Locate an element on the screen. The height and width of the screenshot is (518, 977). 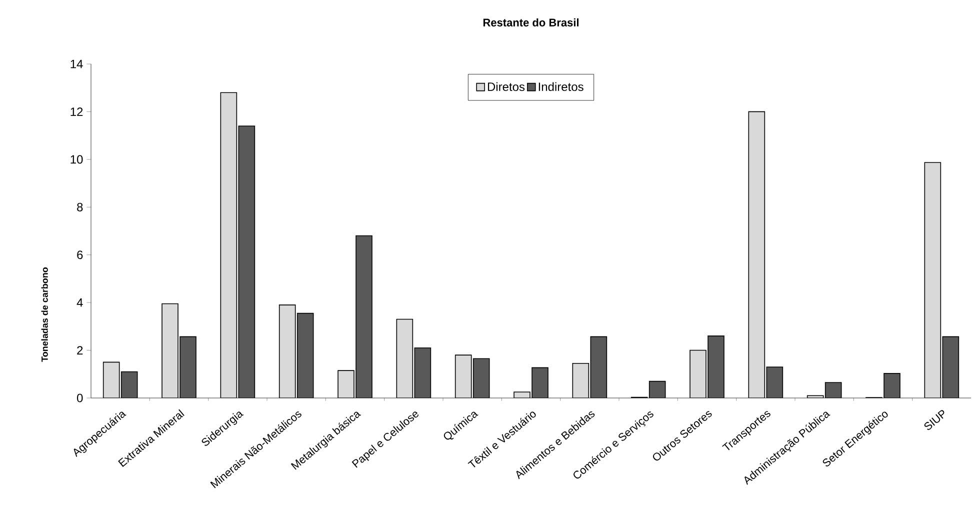
y-axis-title: Toneladas de carbono is located at coordinates (44, 314).